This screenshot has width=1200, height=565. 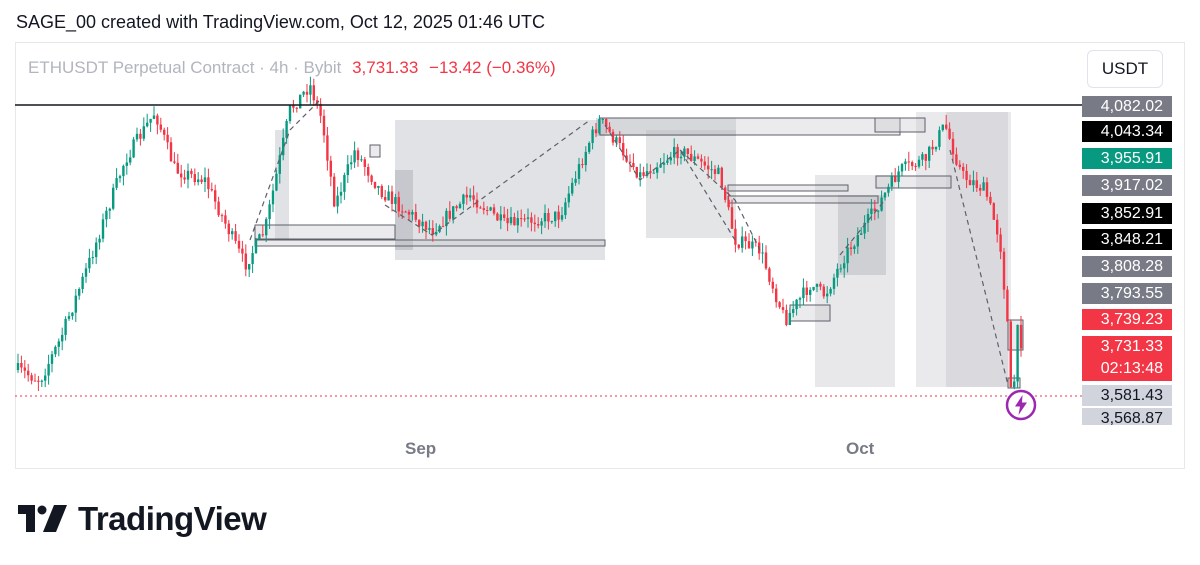 I want to click on tradingview-wordmark: TradingView, so click(x=172, y=518).